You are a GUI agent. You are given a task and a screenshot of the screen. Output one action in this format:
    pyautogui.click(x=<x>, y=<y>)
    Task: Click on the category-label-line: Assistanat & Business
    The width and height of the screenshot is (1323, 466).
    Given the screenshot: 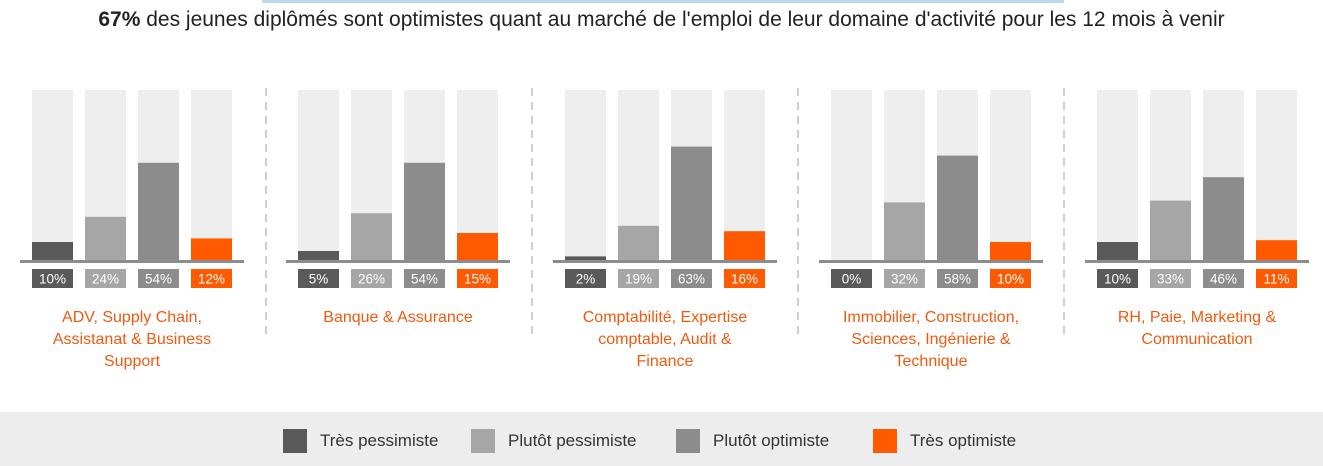 What is the action you would take?
    pyautogui.click(x=132, y=339)
    